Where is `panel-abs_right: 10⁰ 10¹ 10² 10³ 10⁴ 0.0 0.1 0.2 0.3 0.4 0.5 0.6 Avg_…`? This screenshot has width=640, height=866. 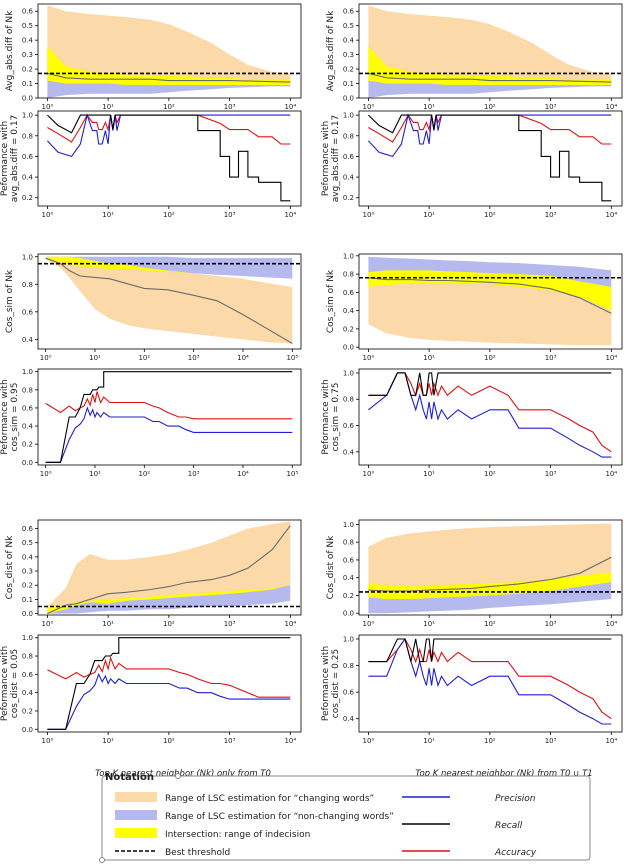 panel-abs_right: 10⁰ 10¹ 10² 10³ 10⁴ 0.0 0.1 0.2 0.3 0.4 0.5 0.6 Avg_… is located at coordinates (474, 57).